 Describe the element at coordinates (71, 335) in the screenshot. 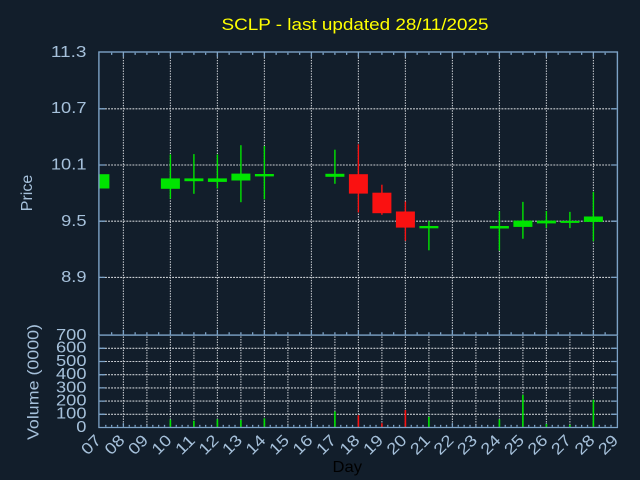

I see `svg-text: 700` at that location.